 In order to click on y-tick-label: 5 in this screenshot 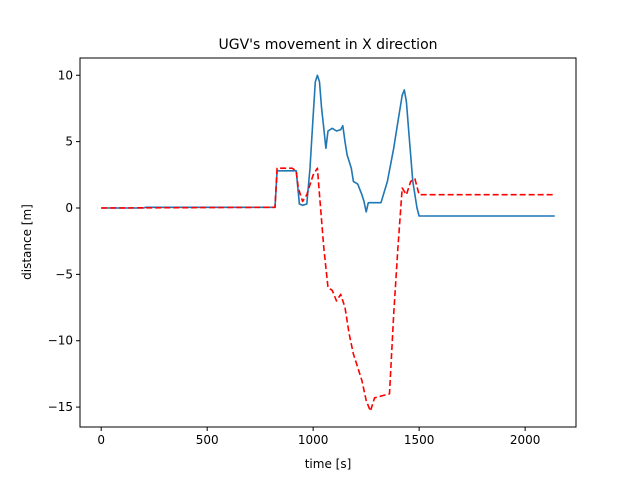, I will do `click(69, 142)`.